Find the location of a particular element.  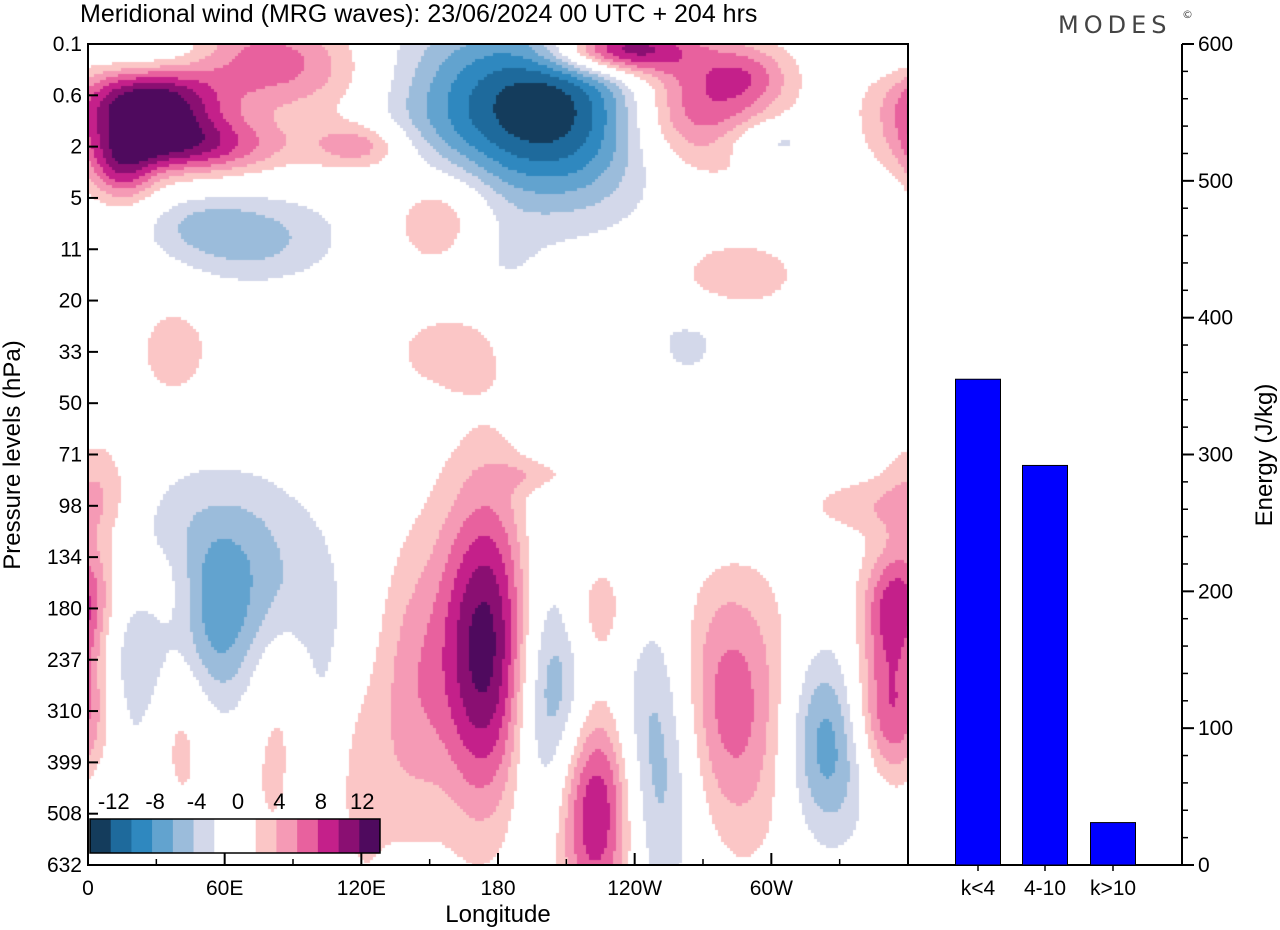

longitude-tick-label: 120W is located at coordinates (634, 888).